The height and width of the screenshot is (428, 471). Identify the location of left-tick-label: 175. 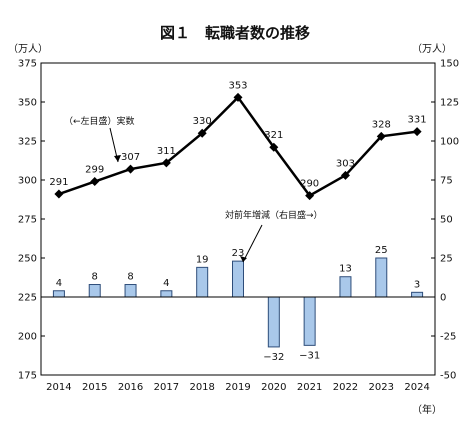
(27, 376).